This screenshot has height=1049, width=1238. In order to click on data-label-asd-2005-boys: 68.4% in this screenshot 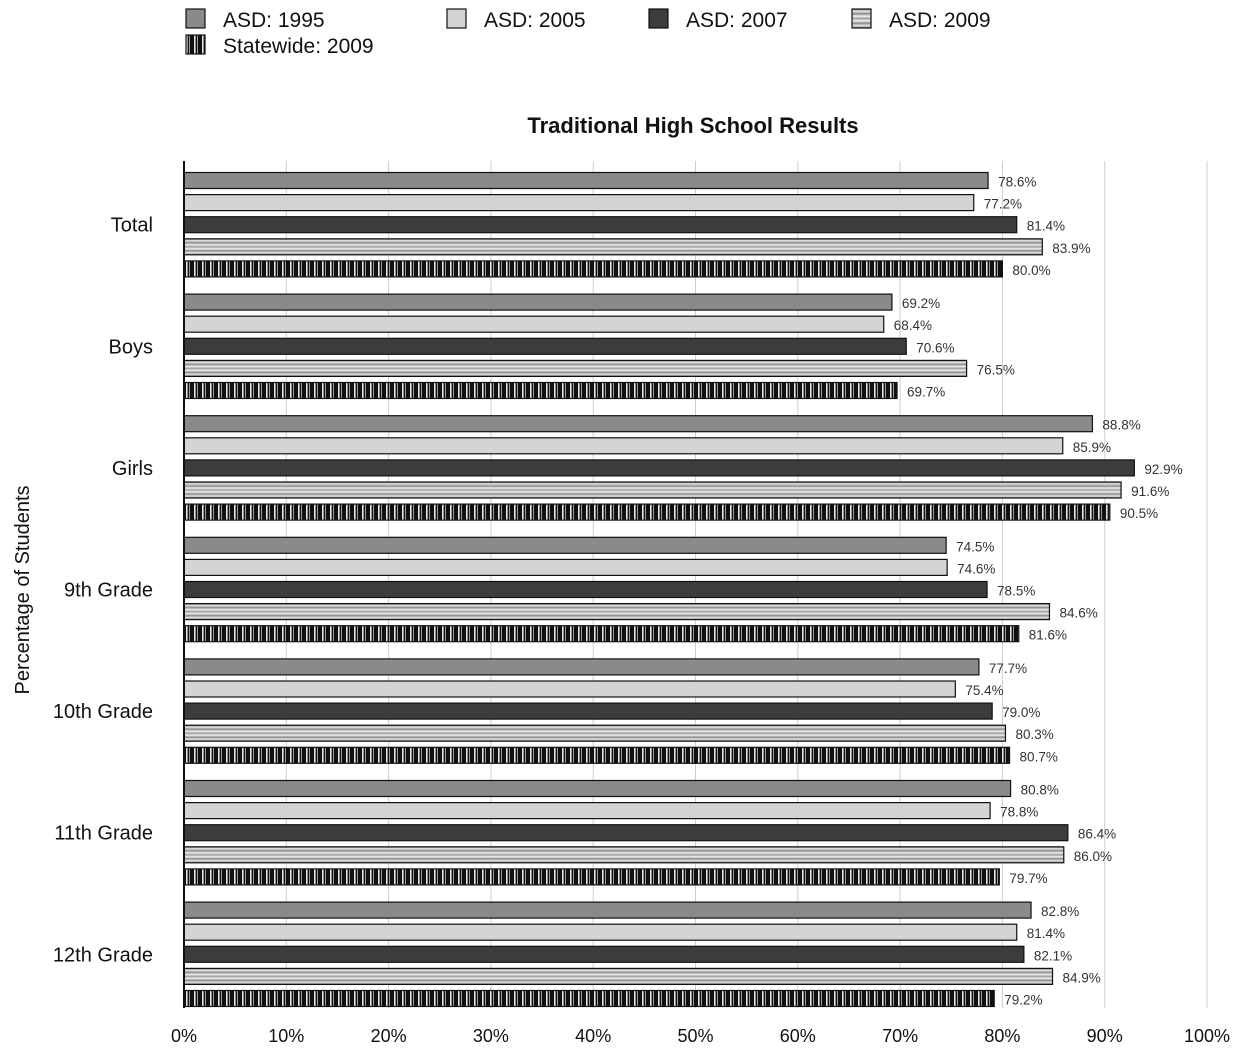, I will do `click(913, 325)`.